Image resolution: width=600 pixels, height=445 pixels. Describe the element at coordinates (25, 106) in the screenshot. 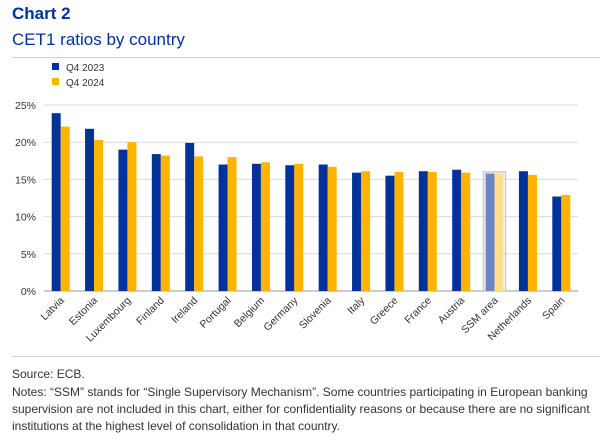

I see `y-tick-label: 25%` at that location.